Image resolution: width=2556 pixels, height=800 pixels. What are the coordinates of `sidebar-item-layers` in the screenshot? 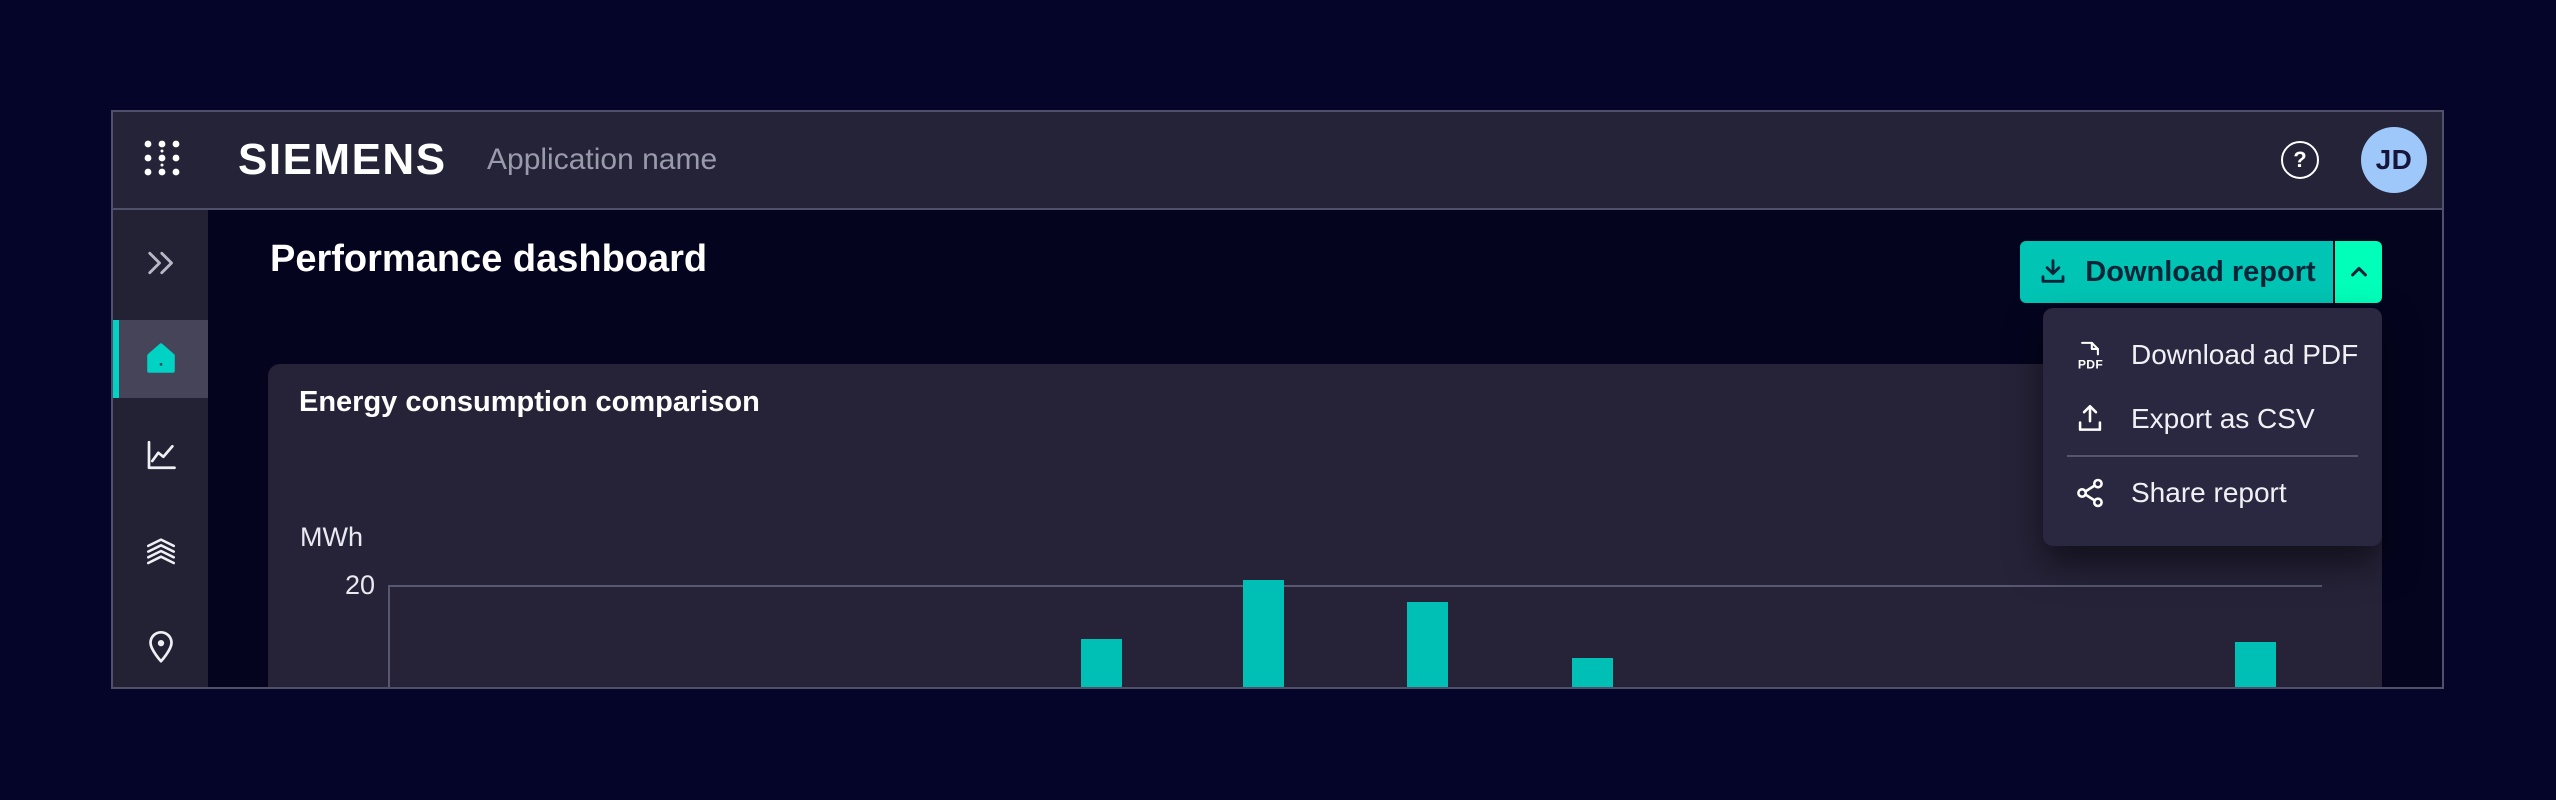 It's located at (160, 551).